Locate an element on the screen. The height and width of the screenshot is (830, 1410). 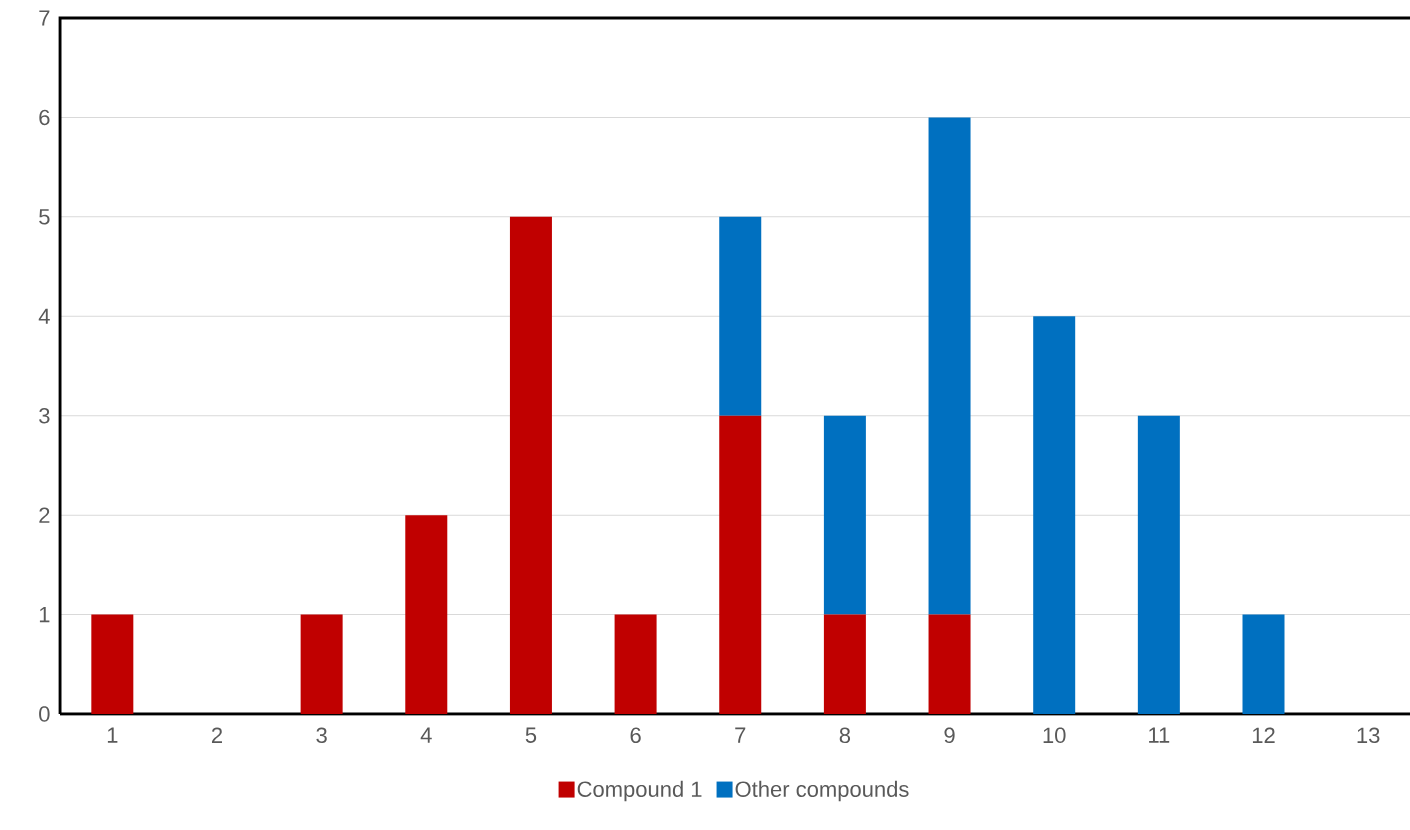
x-tick-label: 11 is located at coordinates (1159, 735).